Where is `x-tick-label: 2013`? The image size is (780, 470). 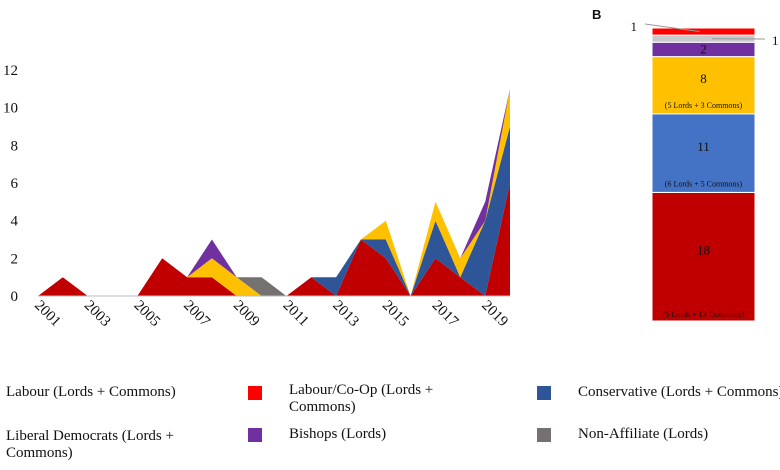 x-tick-label: 2013 is located at coordinates (345, 314).